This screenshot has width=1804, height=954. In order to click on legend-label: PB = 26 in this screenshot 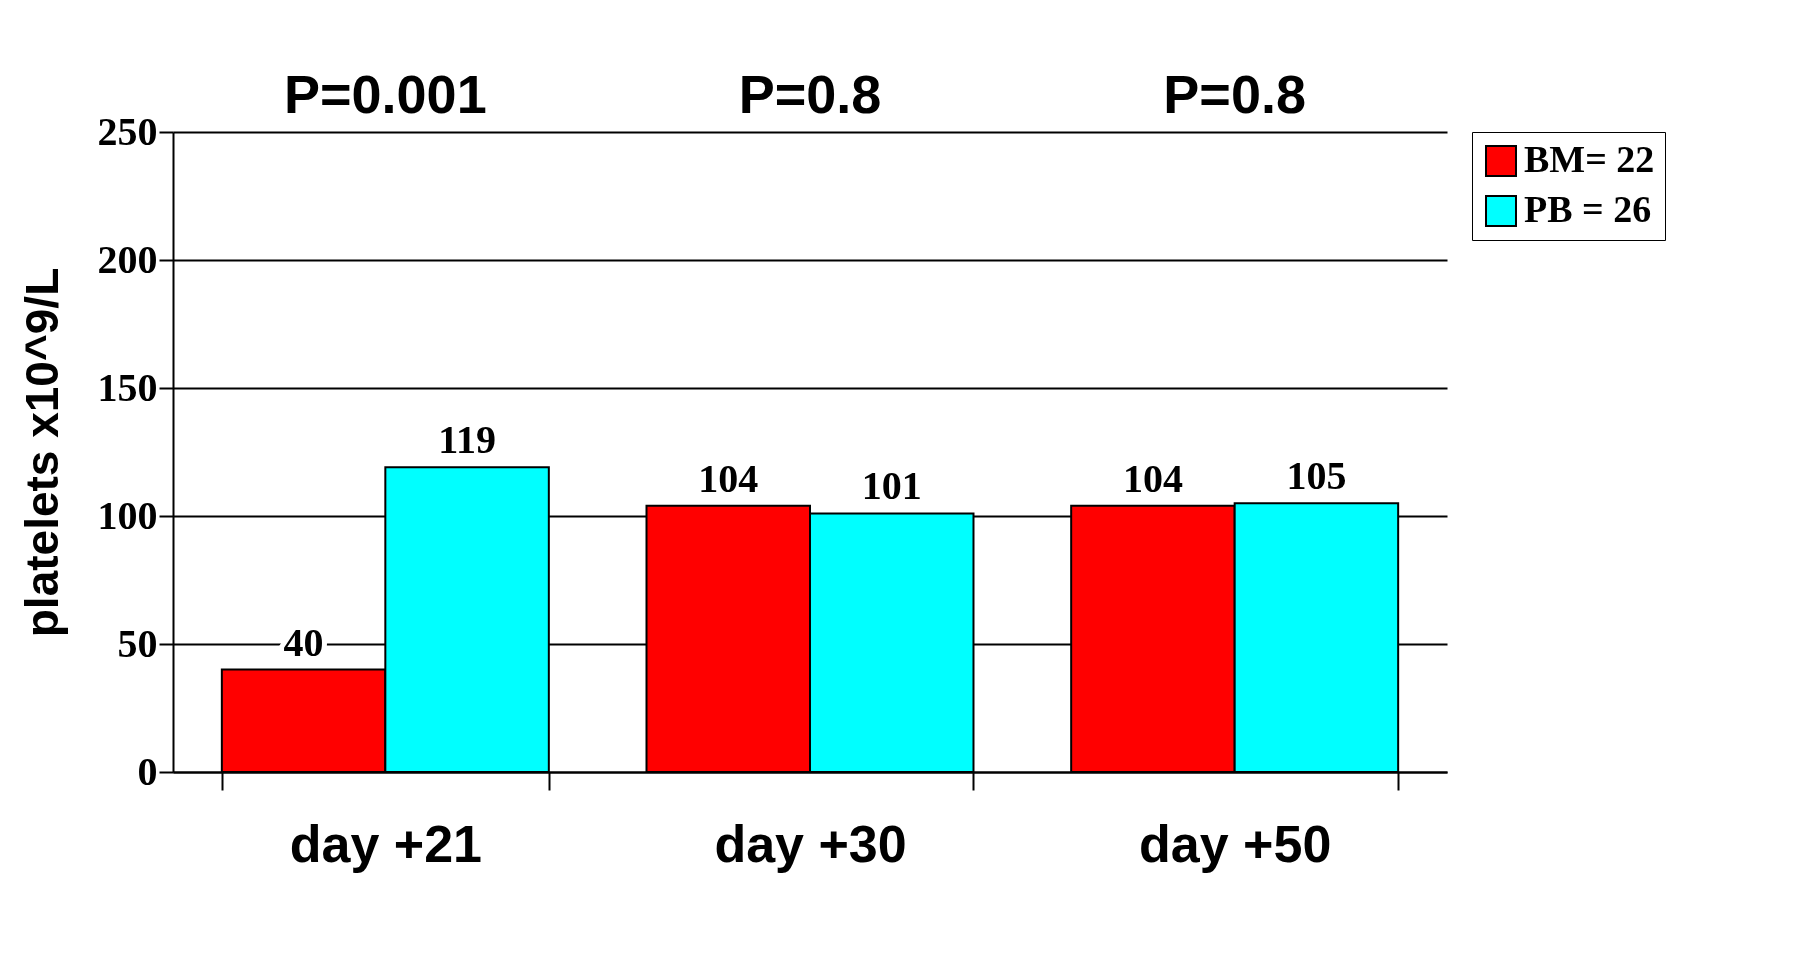, I will do `click(1588, 209)`.